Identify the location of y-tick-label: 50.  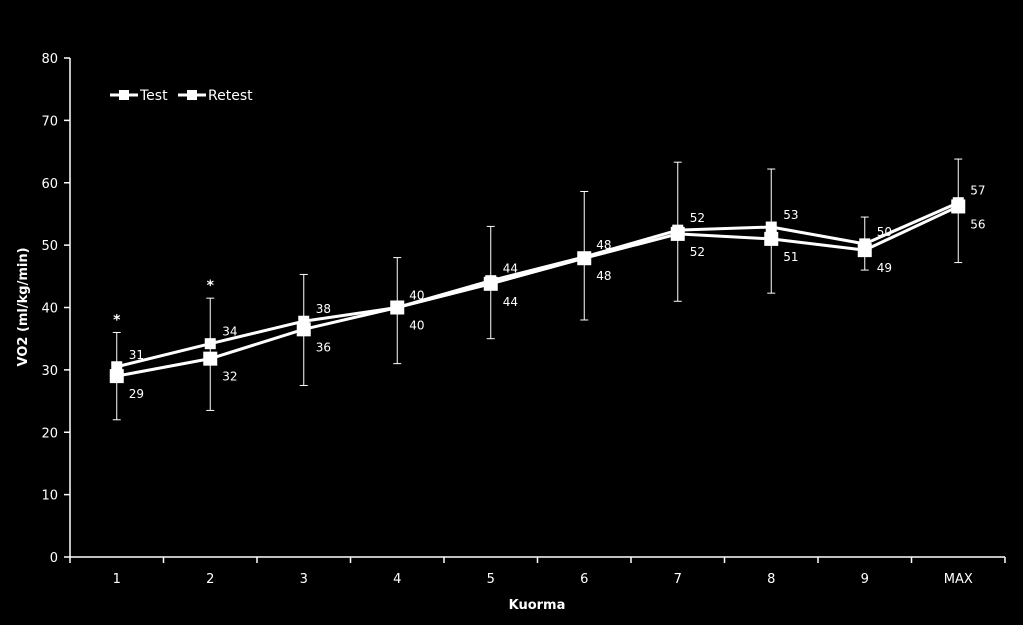
(49, 246).